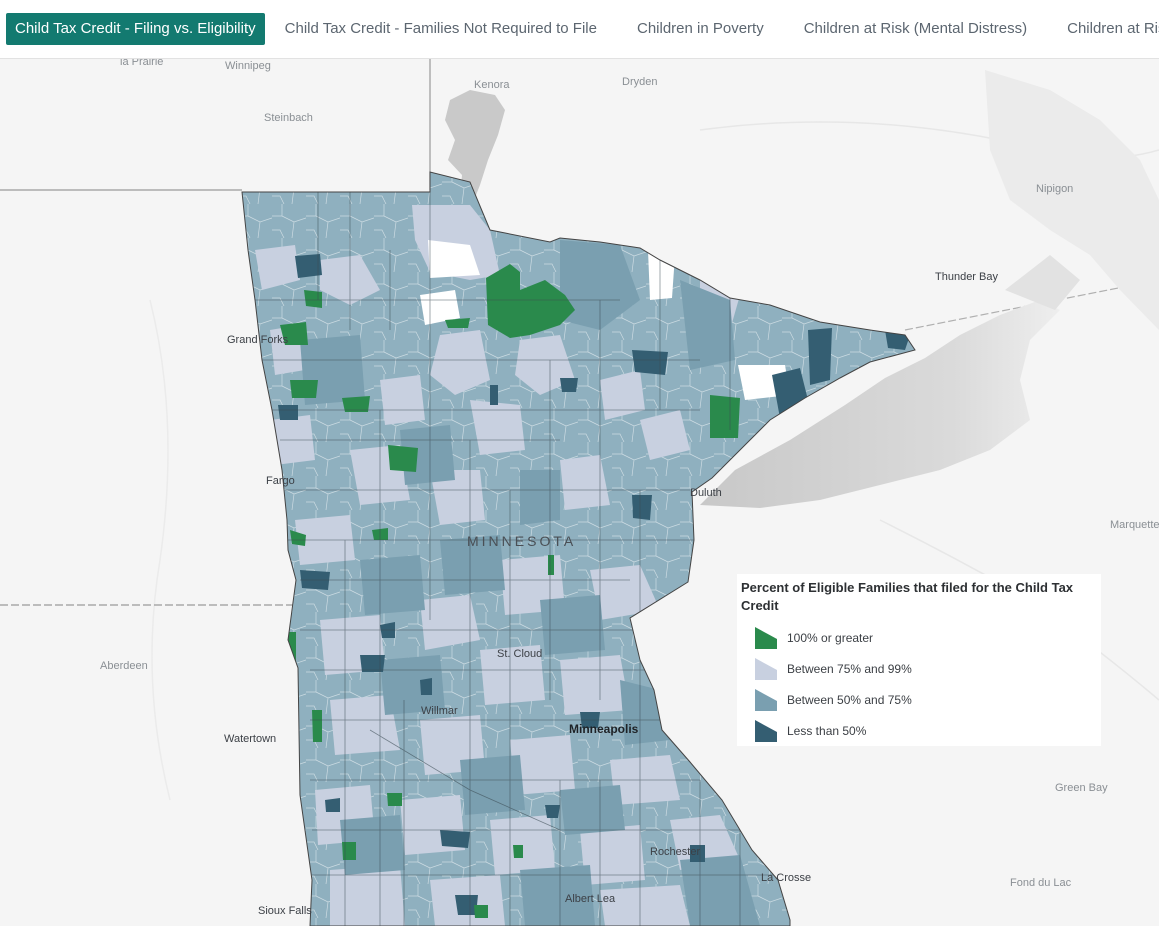 This screenshot has width=1159, height=926. What do you see at coordinates (521, 541) in the screenshot?
I see `label-minnesota: MINNESOTA` at bounding box center [521, 541].